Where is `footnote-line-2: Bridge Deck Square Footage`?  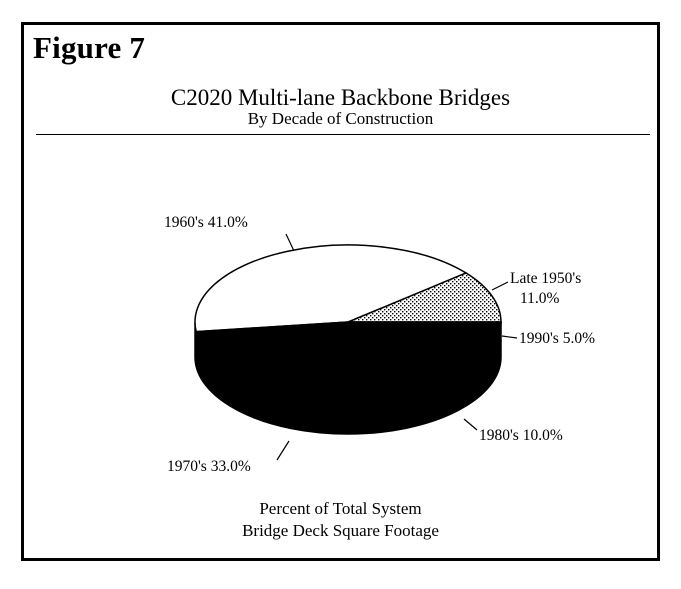
footnote-line-2: Bridge Deck Square Footage is located at coordinates (340, 530).